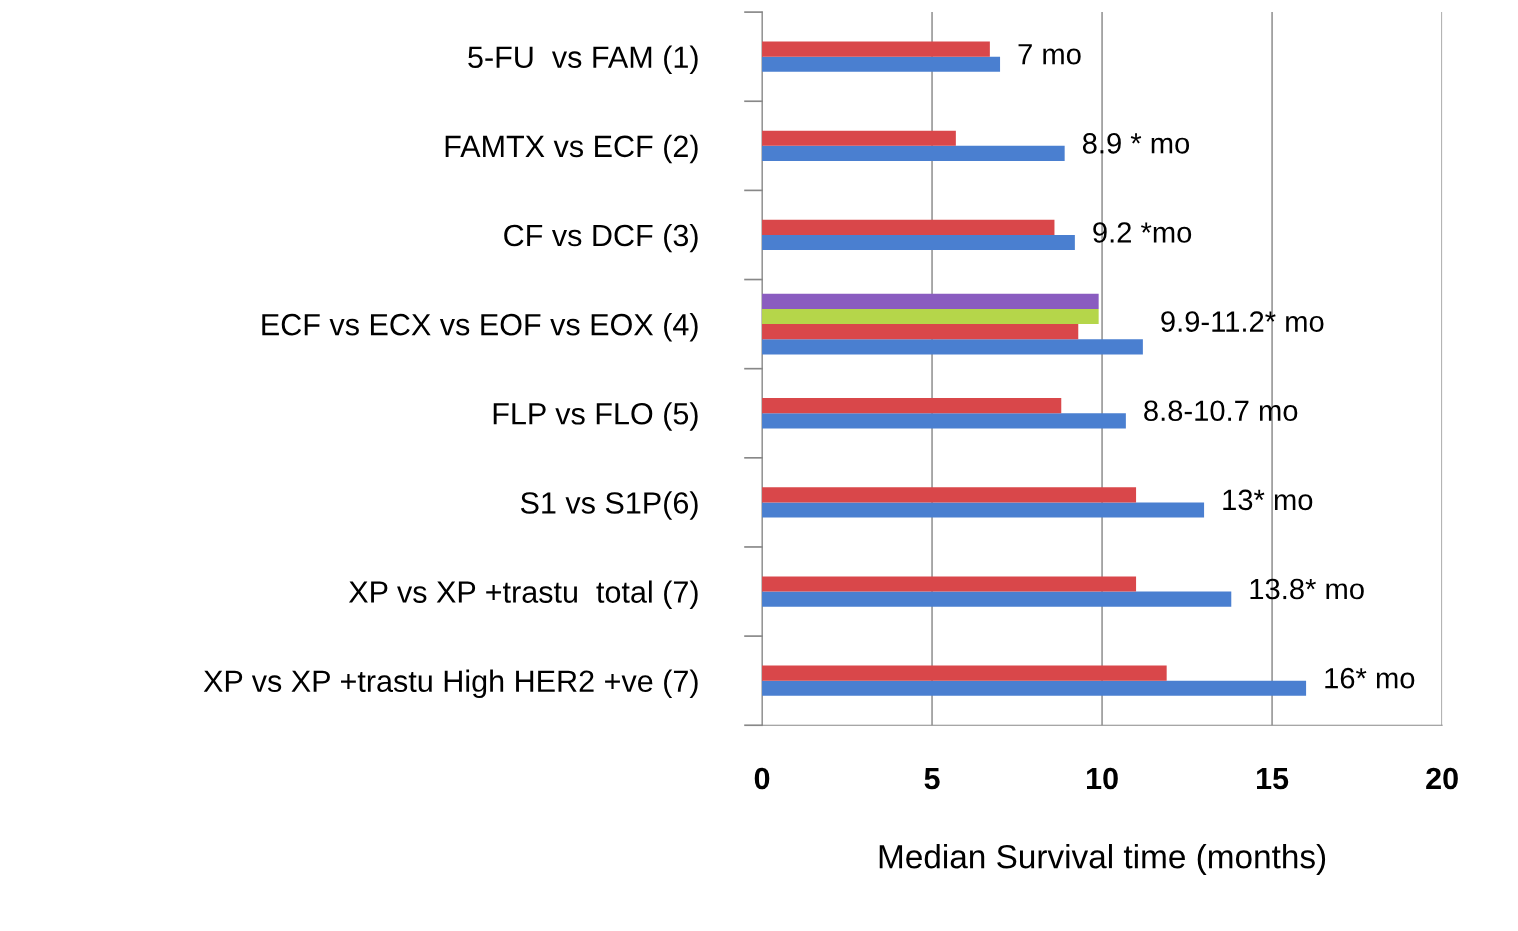  I want to click on annotation: 8.9 * mo, so click(1136, 143).